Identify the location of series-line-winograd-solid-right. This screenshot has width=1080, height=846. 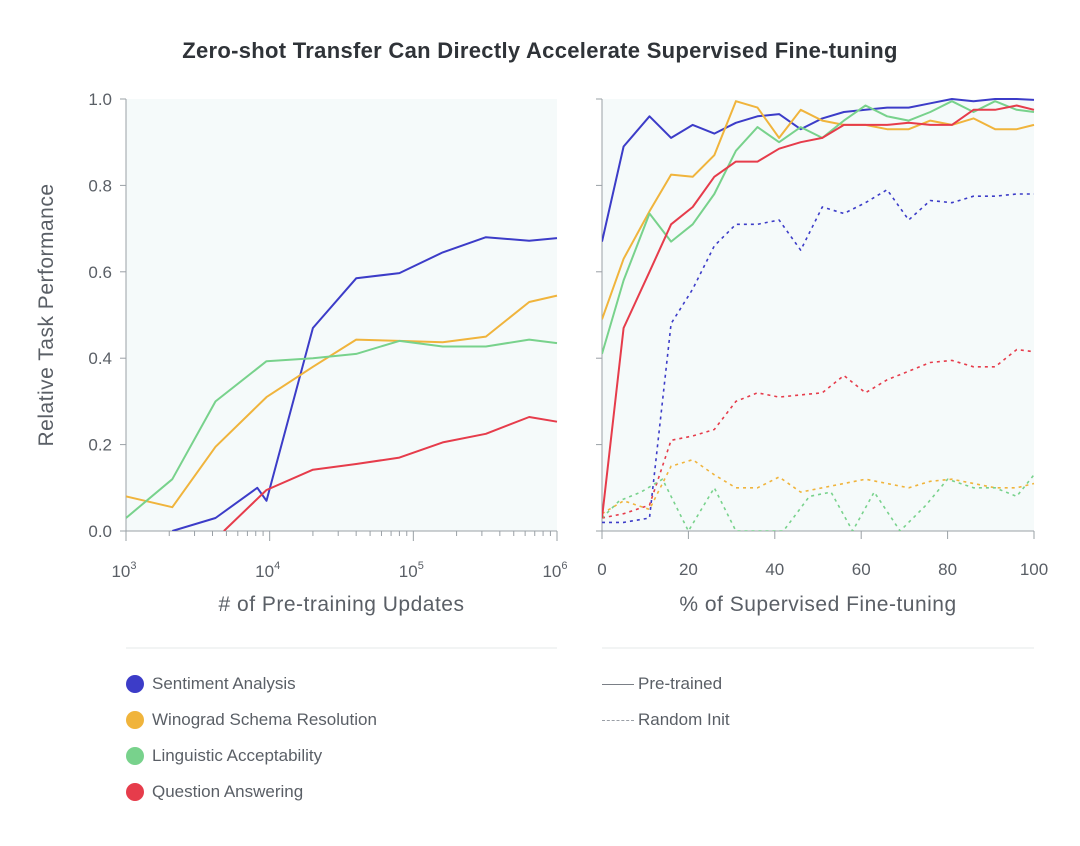
(818, 210).